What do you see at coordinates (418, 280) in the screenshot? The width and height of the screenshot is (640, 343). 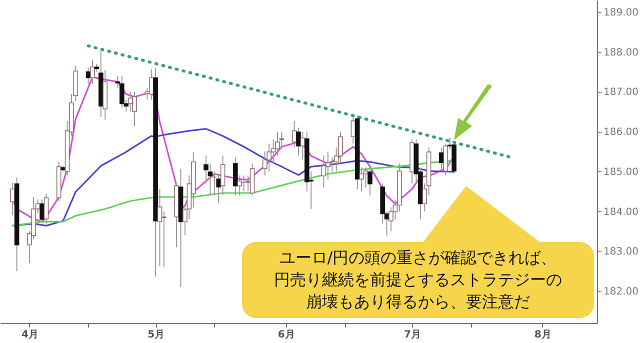 I see `annotation: ユーロ/円の頭の重さが確認できれば、円売り継続を前提とするストラテジーの崩壊もあり得るから、要注意だ` at bounding box center [418, 280].